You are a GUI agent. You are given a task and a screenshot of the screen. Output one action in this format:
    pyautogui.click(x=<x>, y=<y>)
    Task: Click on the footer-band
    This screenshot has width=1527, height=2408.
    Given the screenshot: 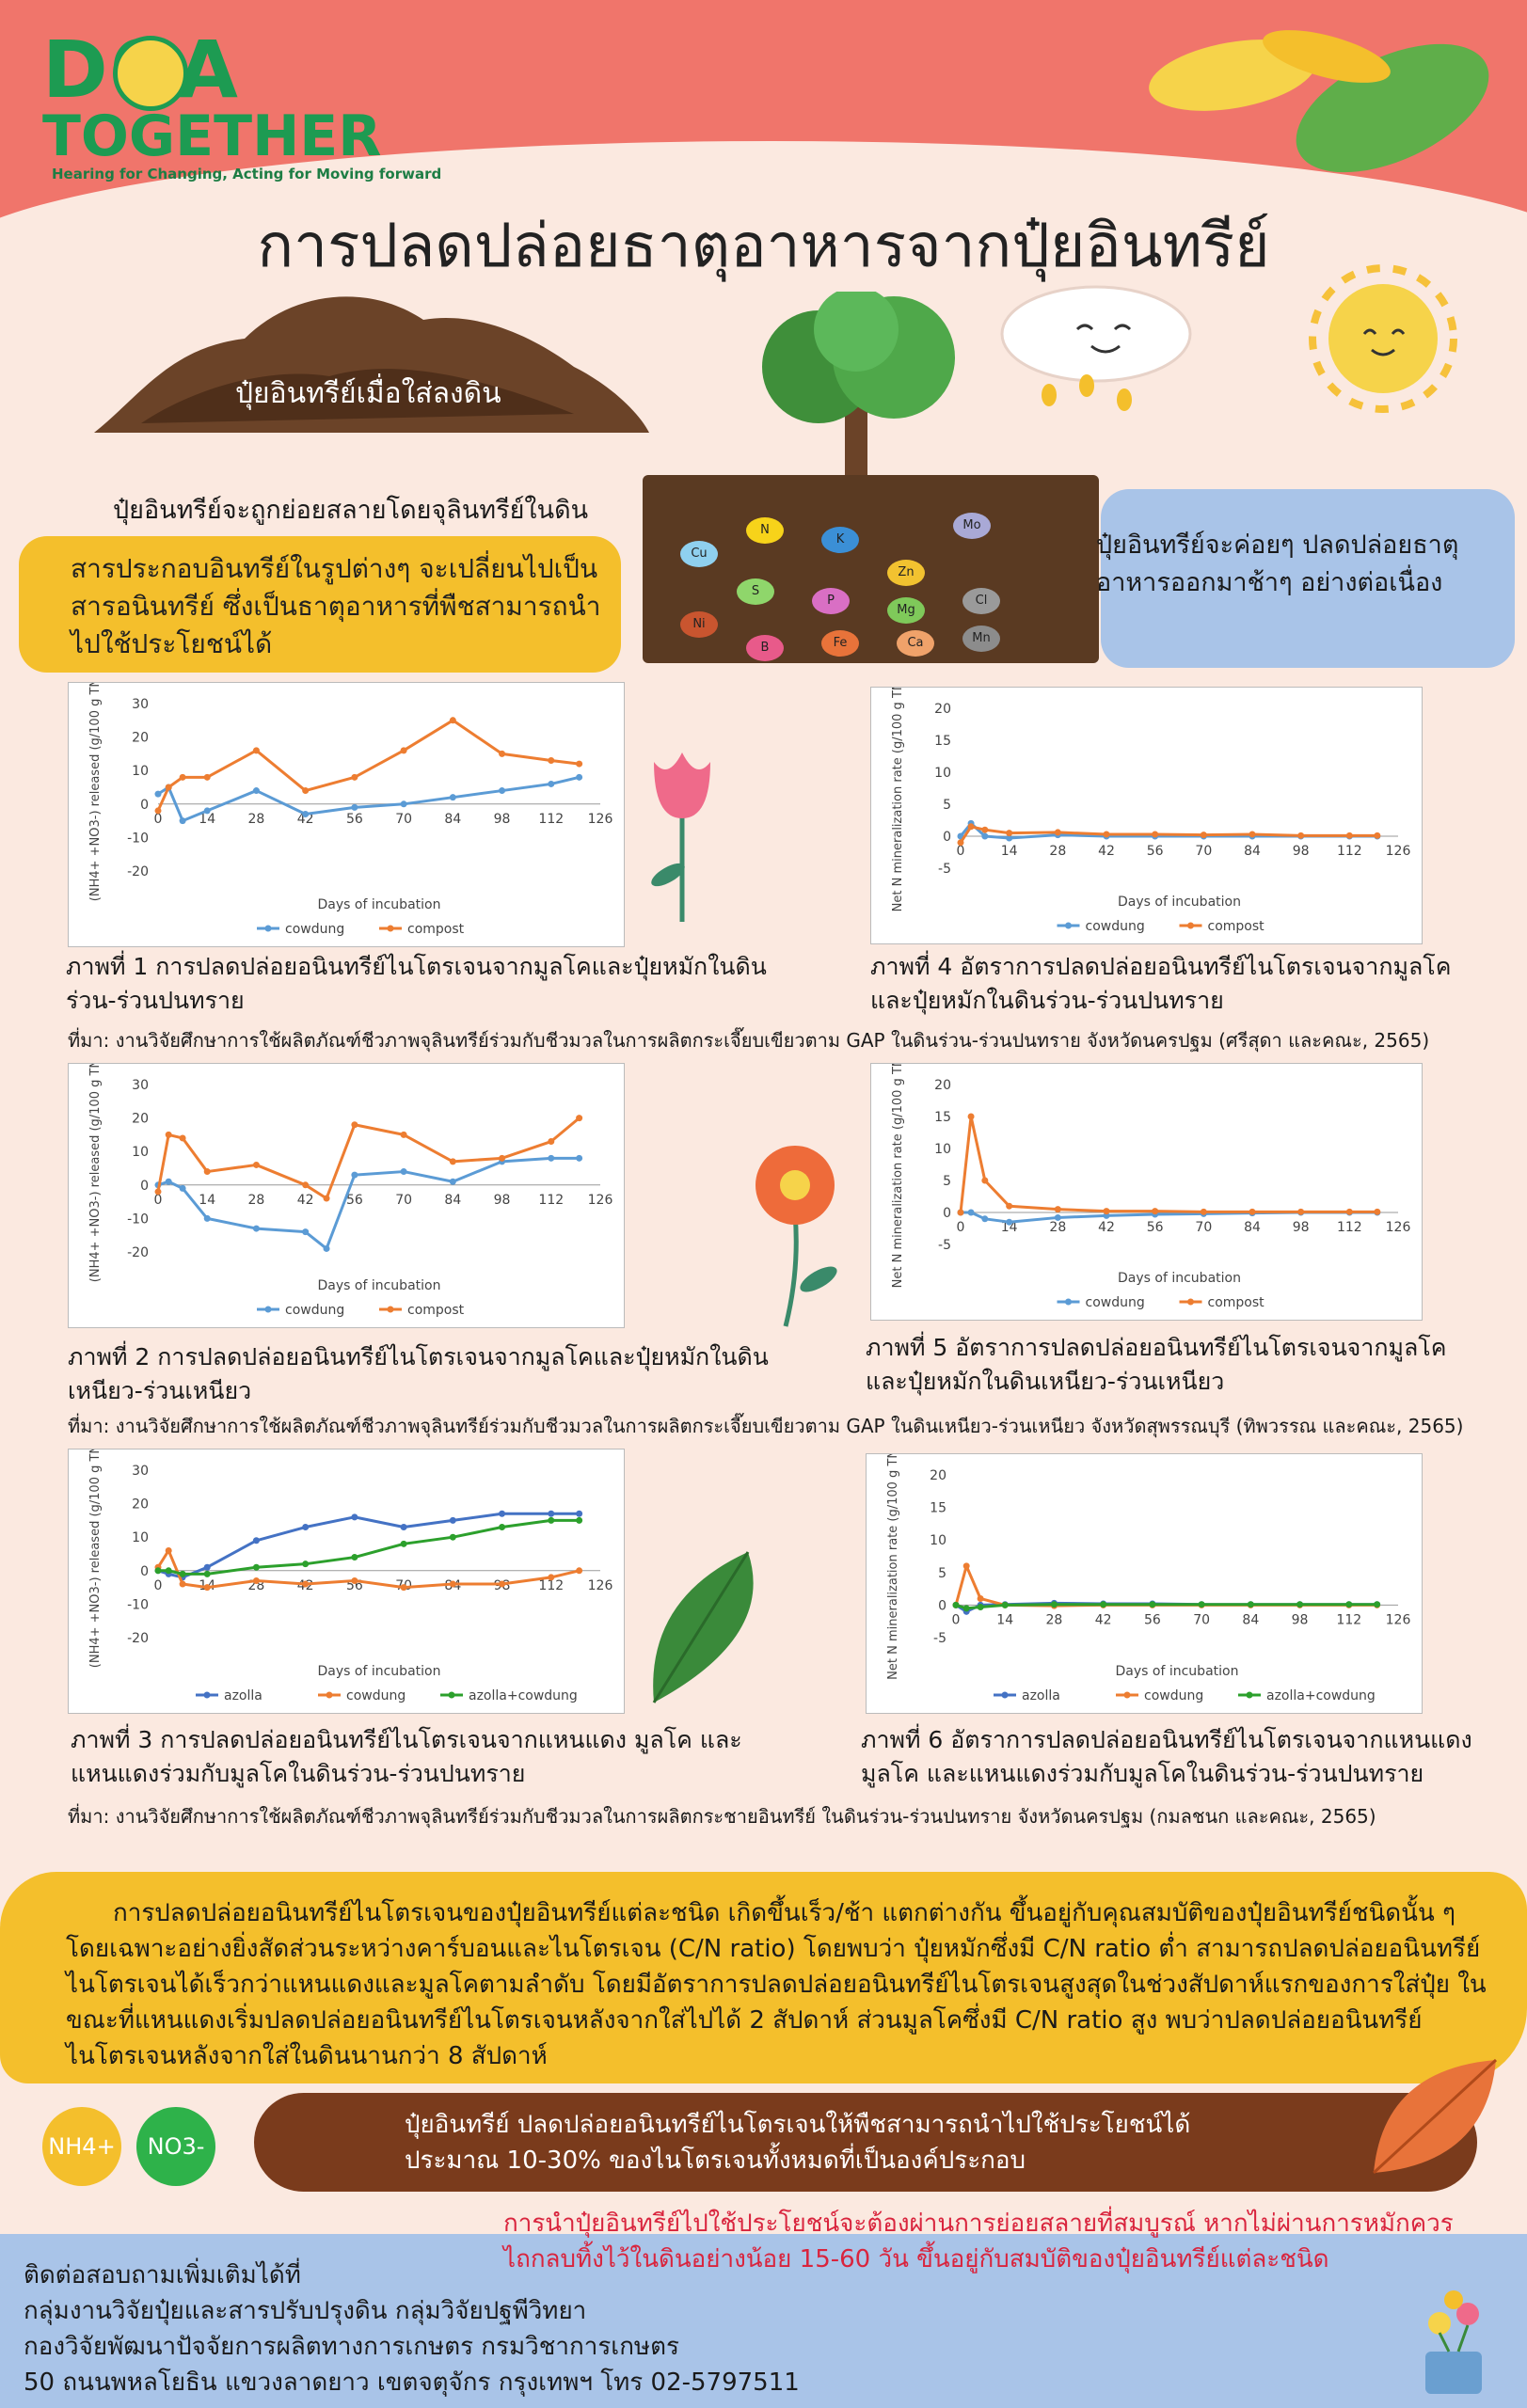 What is the action you would take?
    pyautogui.click(x=763, y=2321)
    